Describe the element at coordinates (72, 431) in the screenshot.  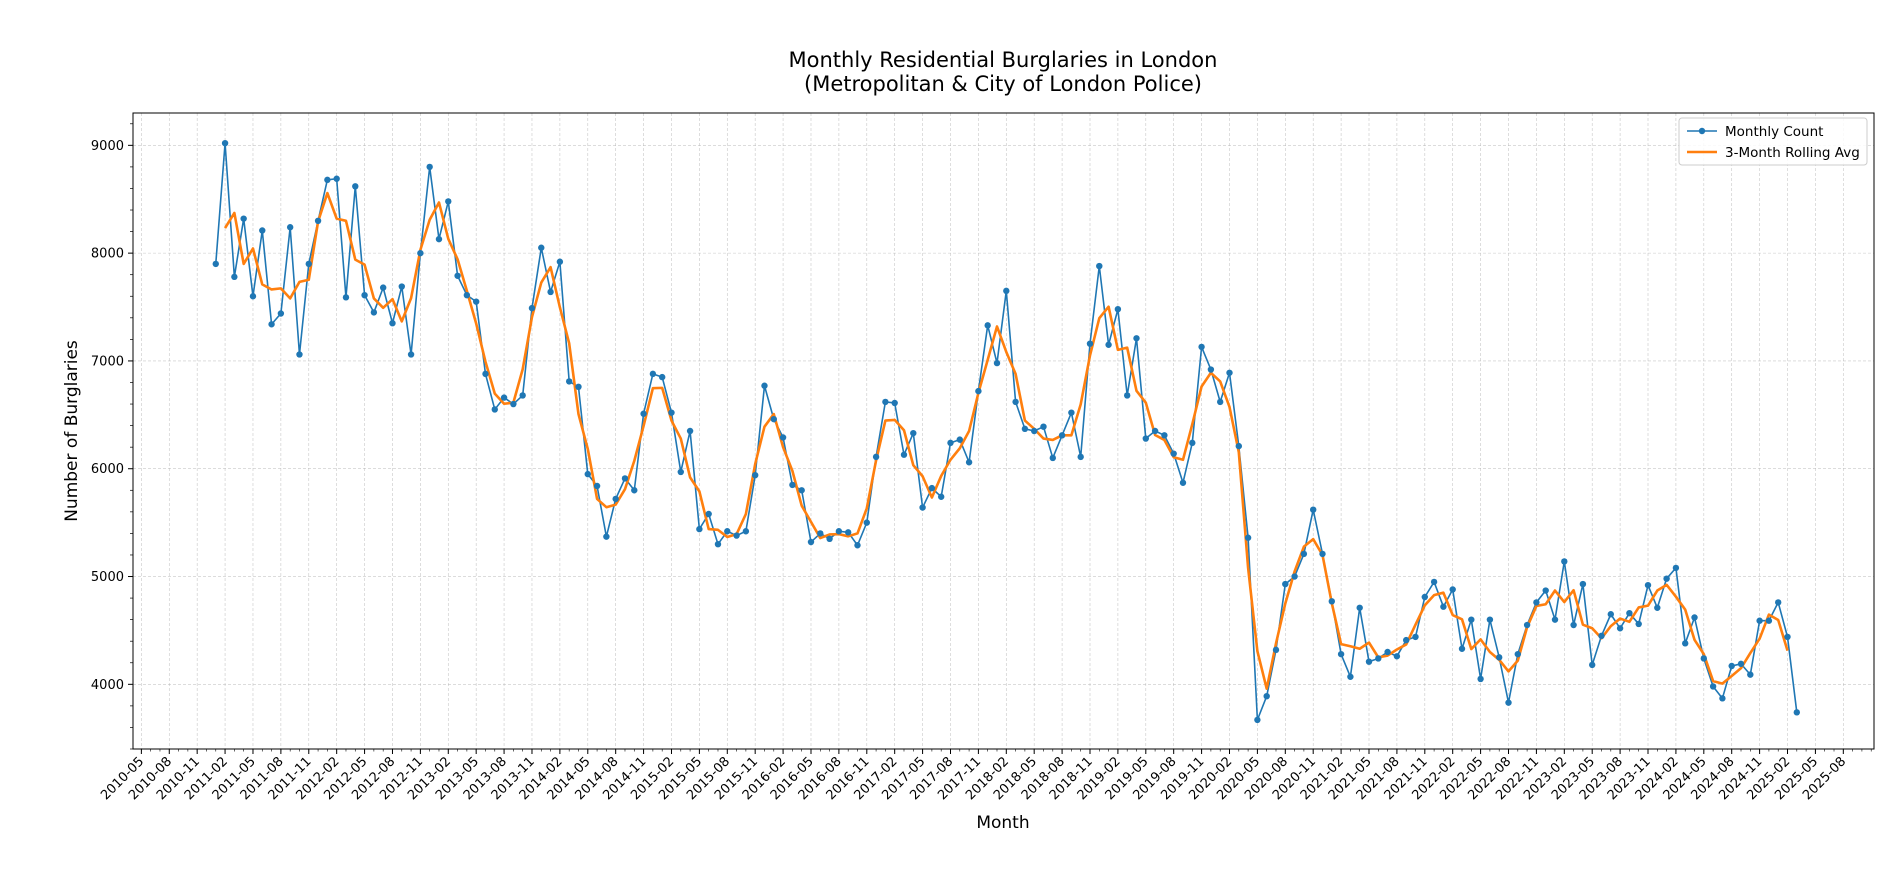
I see `y-axis-label: Number of Burglaries` at that location.